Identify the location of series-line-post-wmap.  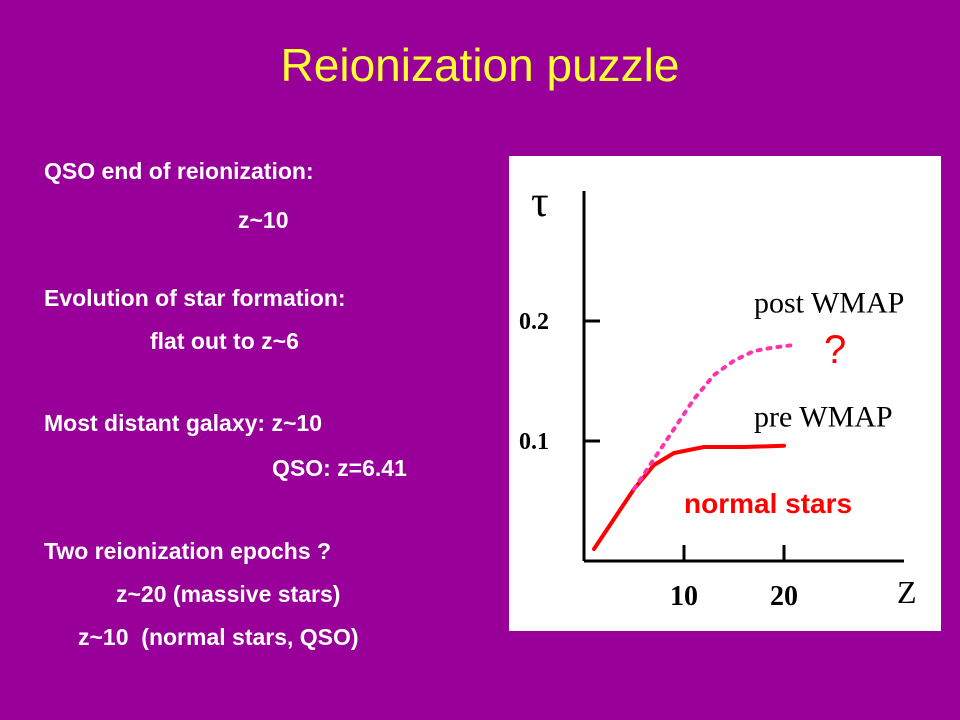
(714, 417).